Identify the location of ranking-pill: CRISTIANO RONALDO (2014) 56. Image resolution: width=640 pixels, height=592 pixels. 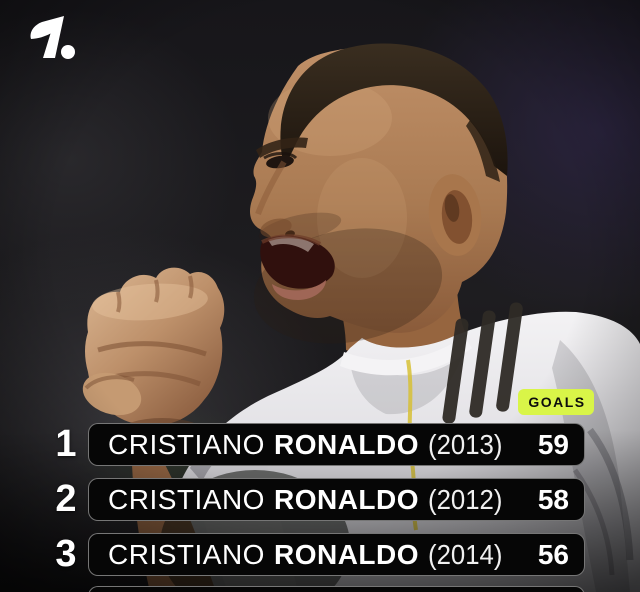
(336, 554).